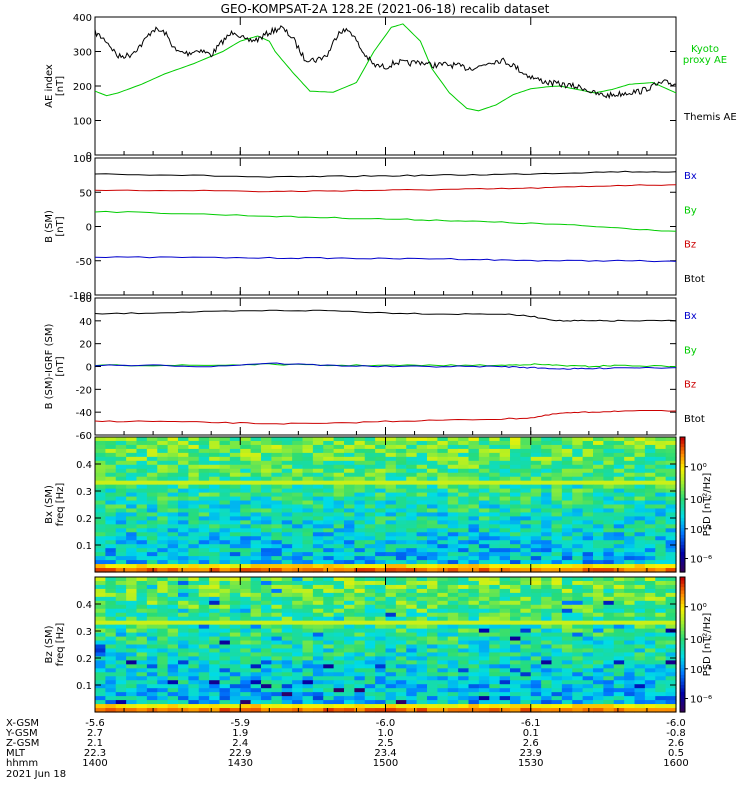  I want to click on colorbar-tick-label: 10⁻², so click(701, 500).